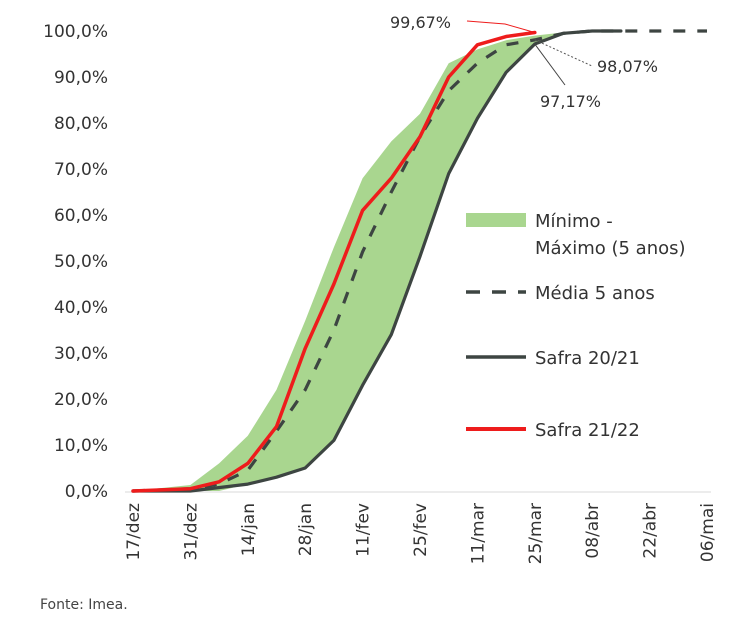 The height and width of the screenshot is (628, 742). What do you see at coordinates (651, 531) in the screenshot?
I see `x-tick-label: 22/abr` at bounding box center [651, 531].